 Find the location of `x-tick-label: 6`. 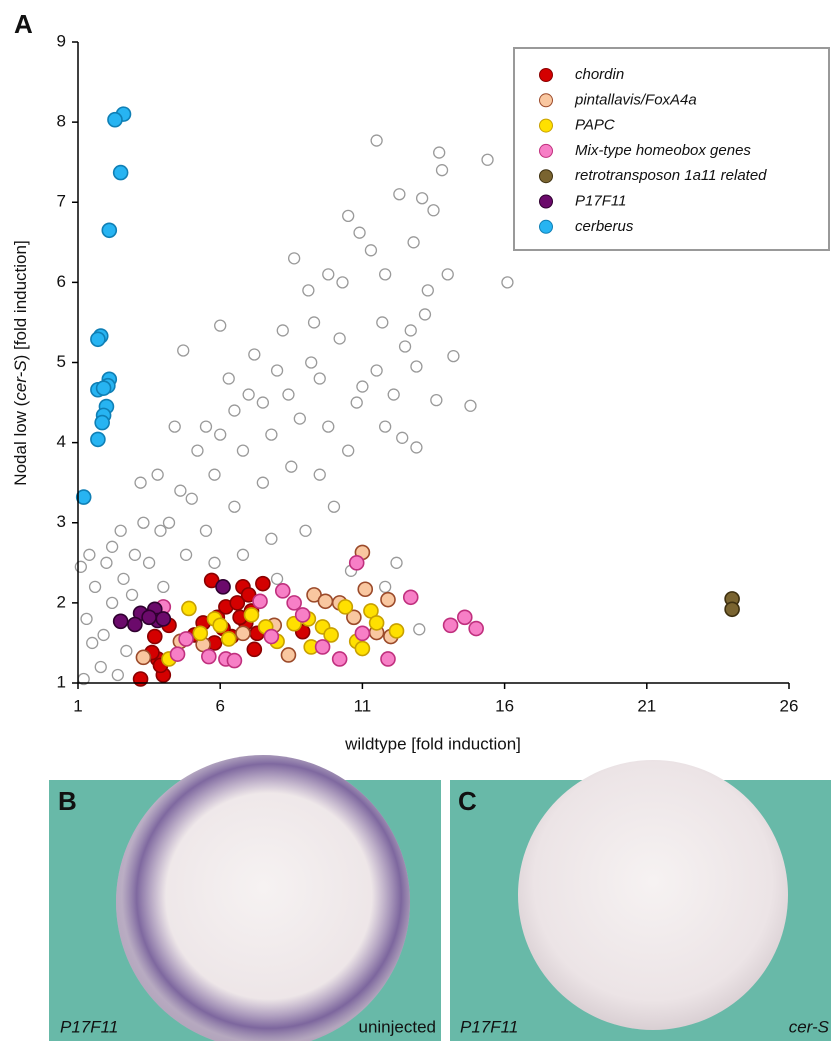

x-tick-label: 6 is located at coordinates (219, 705).